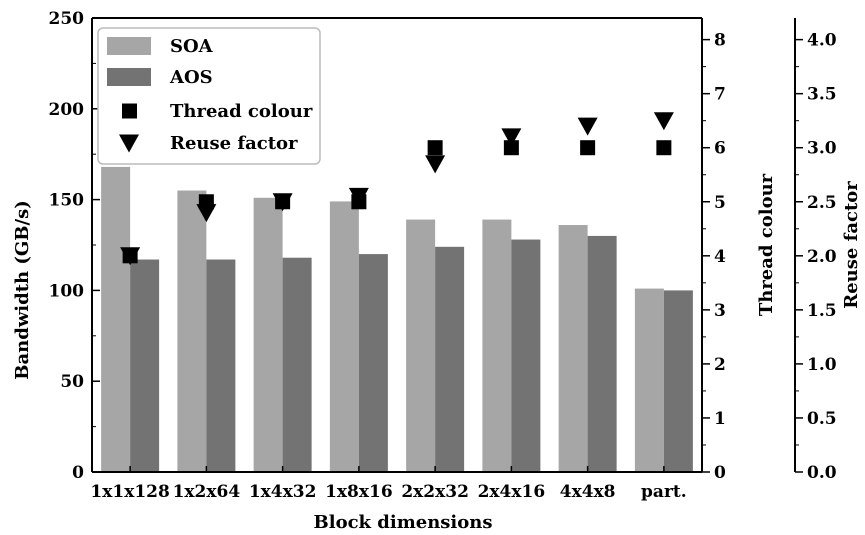  What do you see at coordinates (67, 19) in the screenshot?
I see `y-tick-label: 250` at bounding box center [67, 19].